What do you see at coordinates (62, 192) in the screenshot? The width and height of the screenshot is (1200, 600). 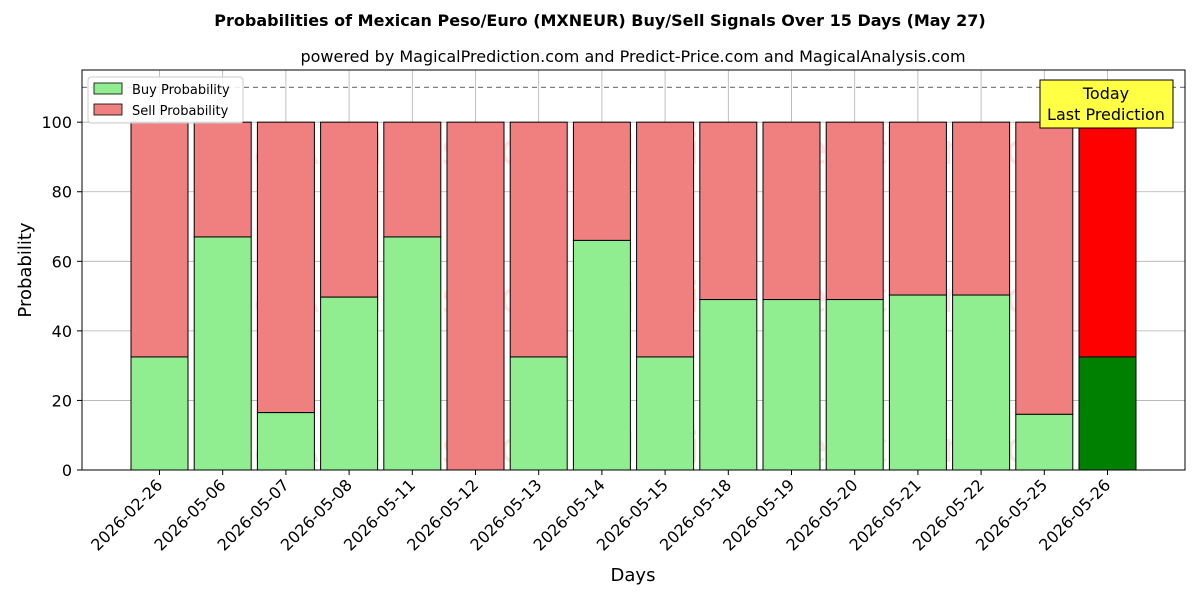 I see `y-tick-label: 80` at bounding box center [62, 192].